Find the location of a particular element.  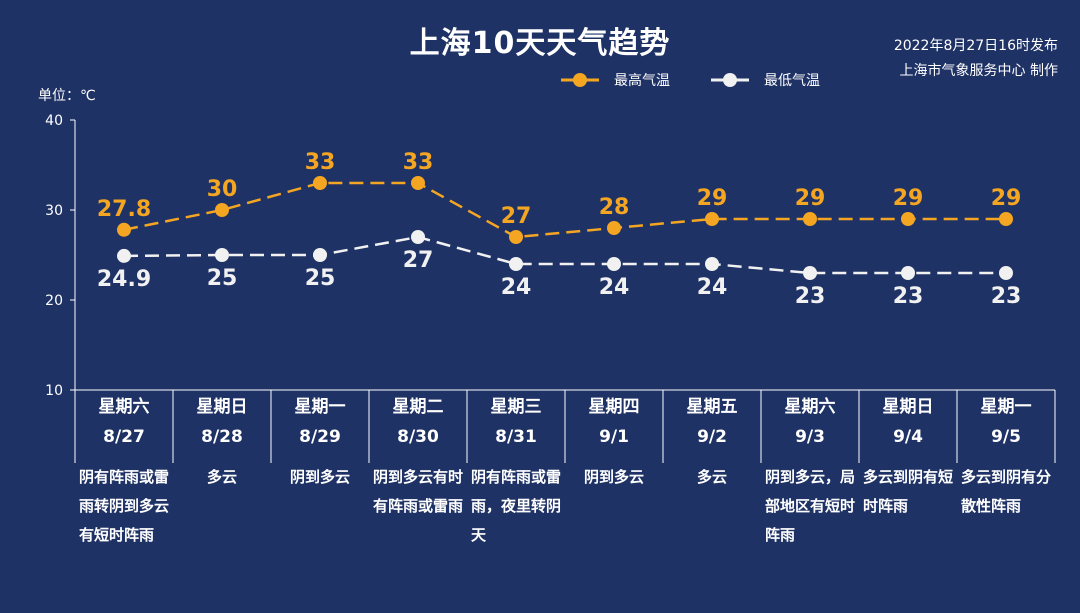

weekday: 星期五 is located at coordinates (712, 407).